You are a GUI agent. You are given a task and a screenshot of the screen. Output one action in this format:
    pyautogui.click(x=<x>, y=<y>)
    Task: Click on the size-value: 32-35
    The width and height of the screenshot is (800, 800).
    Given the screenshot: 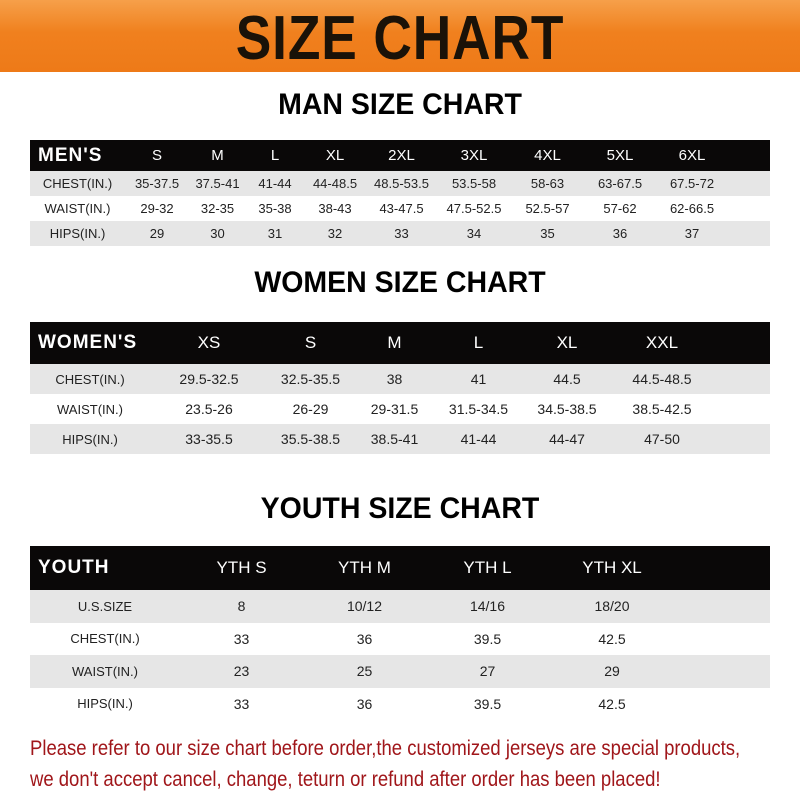 What is the action you would take?
    pyautogui.click(x=217, y=208)
    